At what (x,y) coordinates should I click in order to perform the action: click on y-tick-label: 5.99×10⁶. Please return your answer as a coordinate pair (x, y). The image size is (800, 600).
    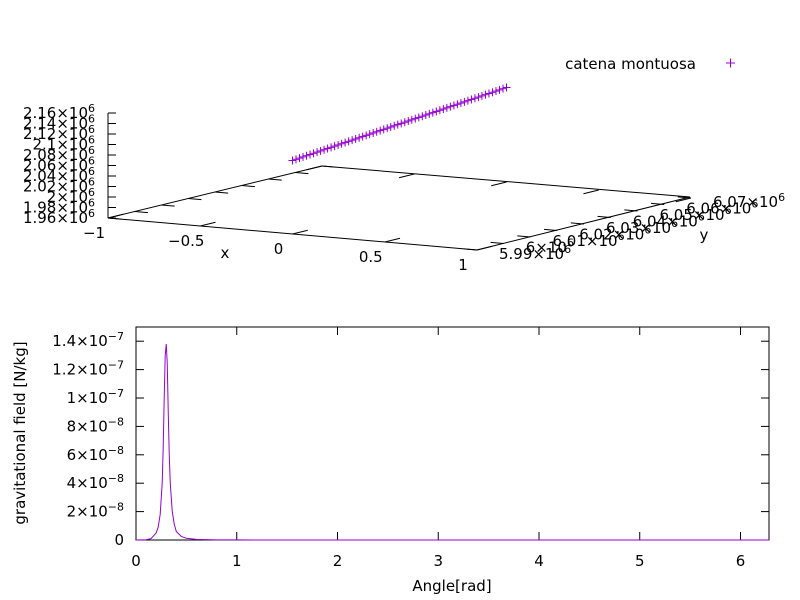
    Looking at the image, I should click on (535, 253).